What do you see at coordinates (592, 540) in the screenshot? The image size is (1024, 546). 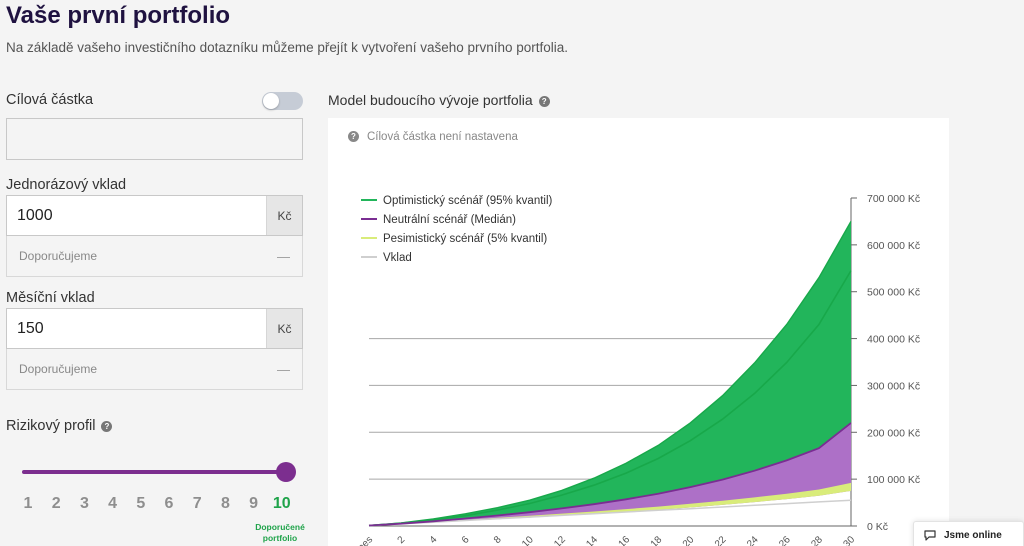 I see `x-tick-label: 14` at bounding box center [592, 540].